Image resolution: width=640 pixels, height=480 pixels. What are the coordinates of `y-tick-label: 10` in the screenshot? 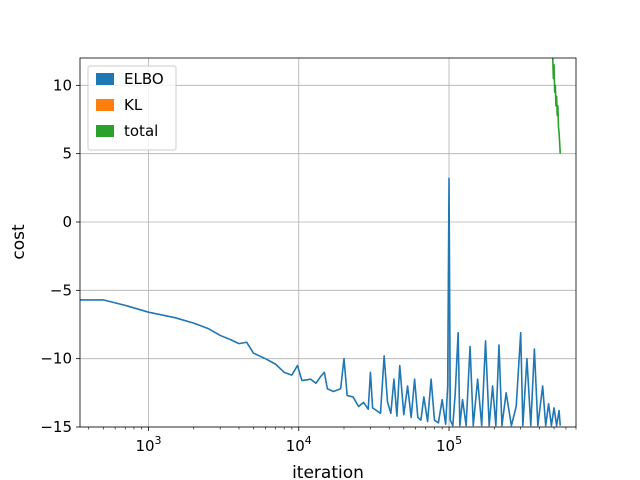 It's located at (62, 85).